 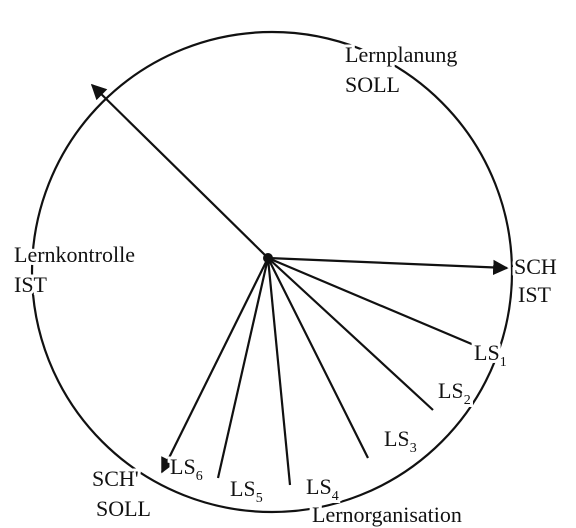 What do you see at coordinates (467, 400) in the screenshot?
I see `step-sub: 2` at bounding box center [467, 400].